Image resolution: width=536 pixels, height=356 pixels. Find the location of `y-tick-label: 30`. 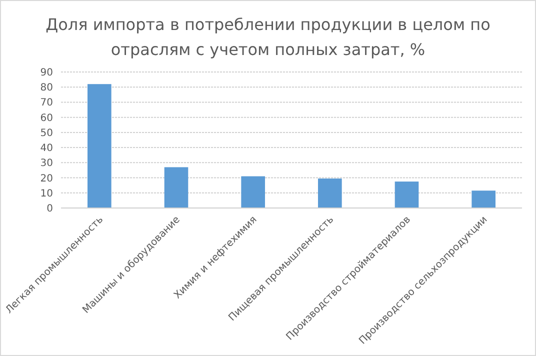

y-tick-label: 30 is located at coordinates (46, 164).